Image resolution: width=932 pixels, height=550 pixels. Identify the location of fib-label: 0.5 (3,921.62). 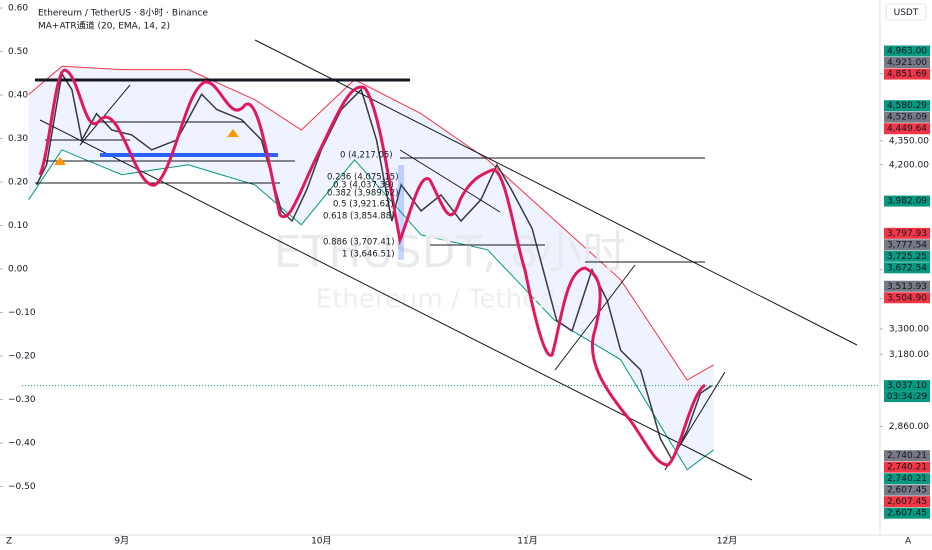
(363, 205).